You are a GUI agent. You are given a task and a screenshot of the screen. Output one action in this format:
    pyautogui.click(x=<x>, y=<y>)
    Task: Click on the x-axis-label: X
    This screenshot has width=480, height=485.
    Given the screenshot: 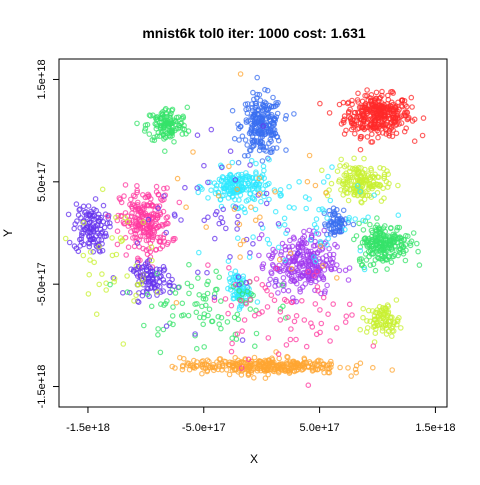 What is the action you would take?
    pyautogui.click(x=254, y=459)
    